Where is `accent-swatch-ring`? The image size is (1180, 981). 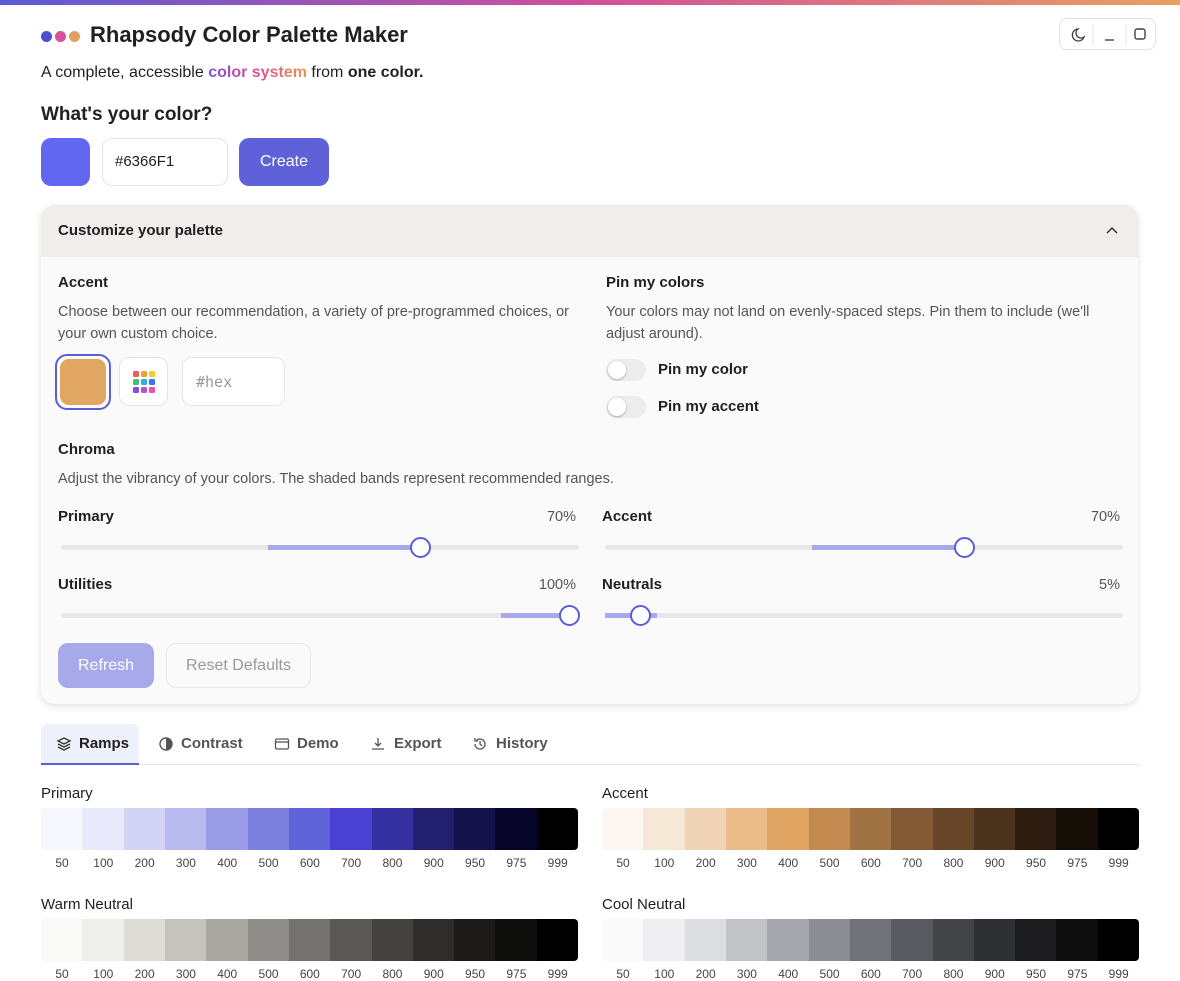
accent-swatch-ring is located at coordinates (83, 382).